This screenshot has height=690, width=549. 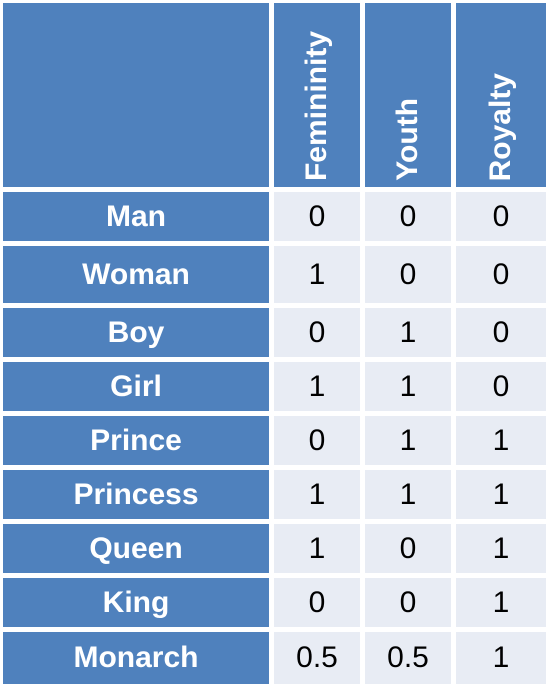 I want to click on row-header-king: King, so click(x=136, y=602).